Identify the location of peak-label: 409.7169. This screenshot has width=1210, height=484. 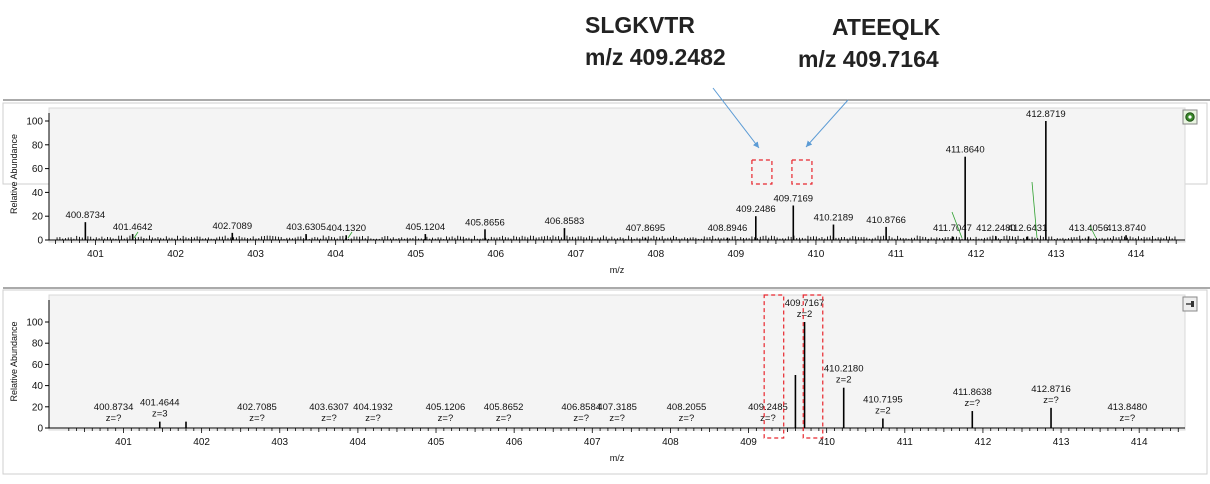
(793, 198).